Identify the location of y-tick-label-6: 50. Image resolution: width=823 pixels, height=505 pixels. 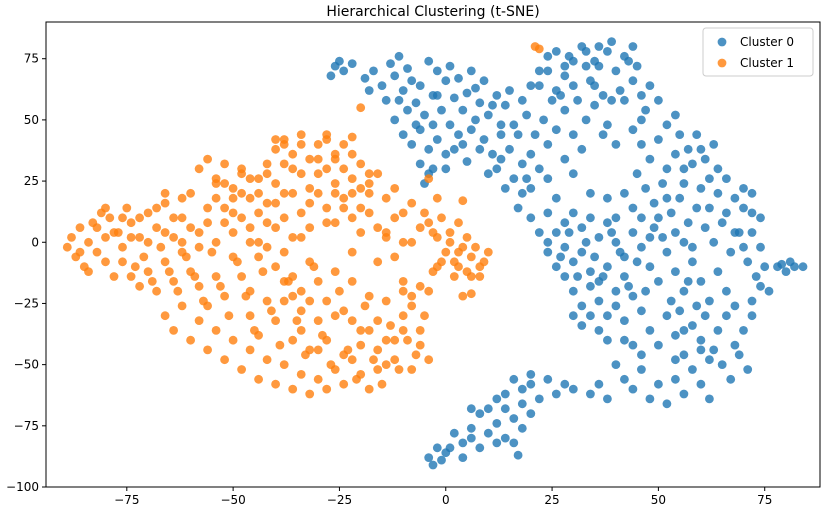
(31, 120).